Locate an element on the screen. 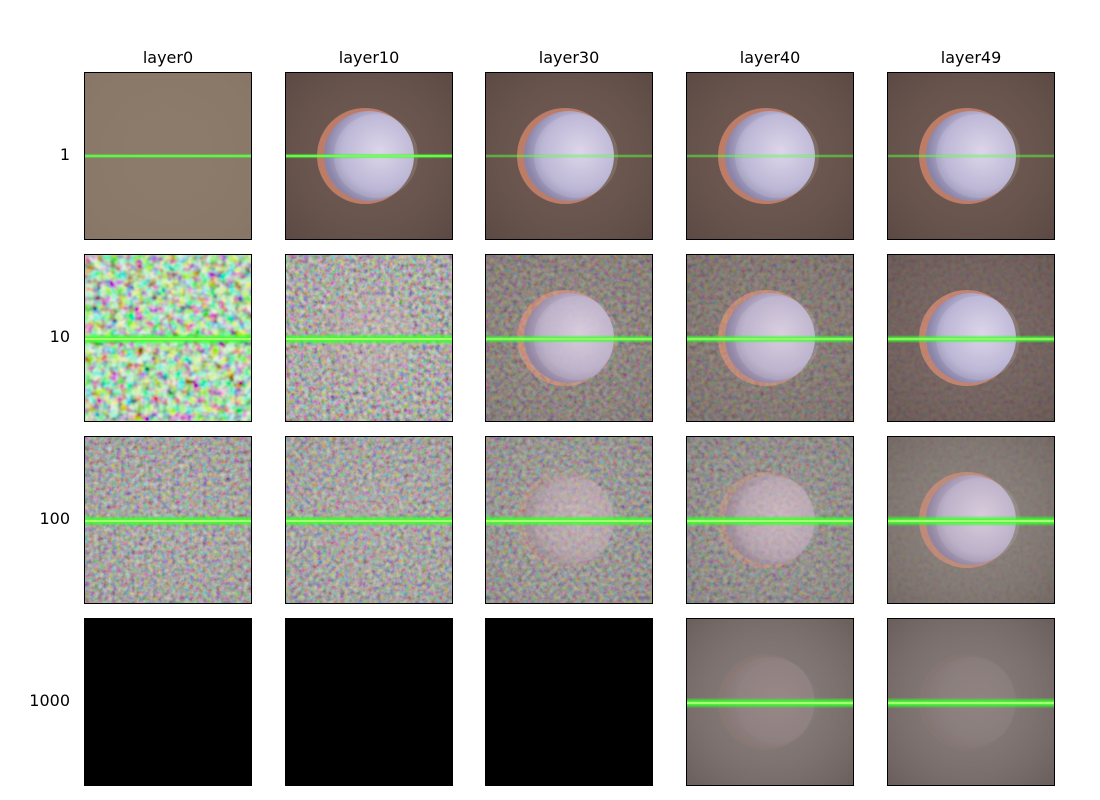 This screenshot has height=800, width=1100. column-label-layer40: layer40 is located at coordinates (770, 57).